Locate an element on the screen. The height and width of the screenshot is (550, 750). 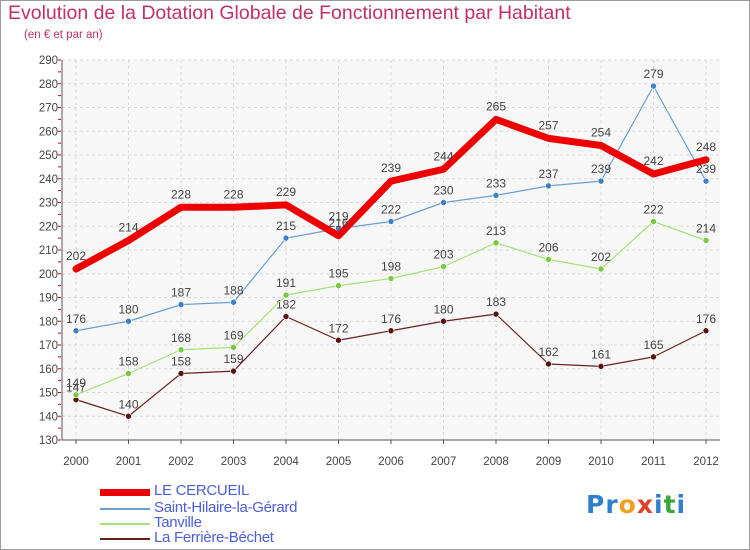
data-label-le-cercueil: 265 is located at coordinates (496, 106).